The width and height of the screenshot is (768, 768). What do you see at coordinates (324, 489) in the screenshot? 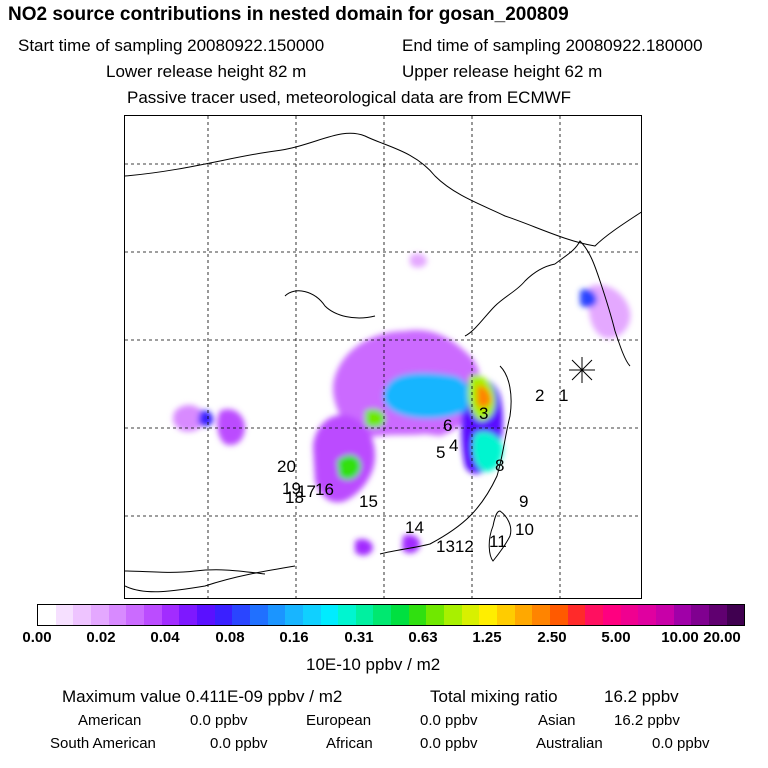
I see `source-label: 16` at bounding box center [324, 489].